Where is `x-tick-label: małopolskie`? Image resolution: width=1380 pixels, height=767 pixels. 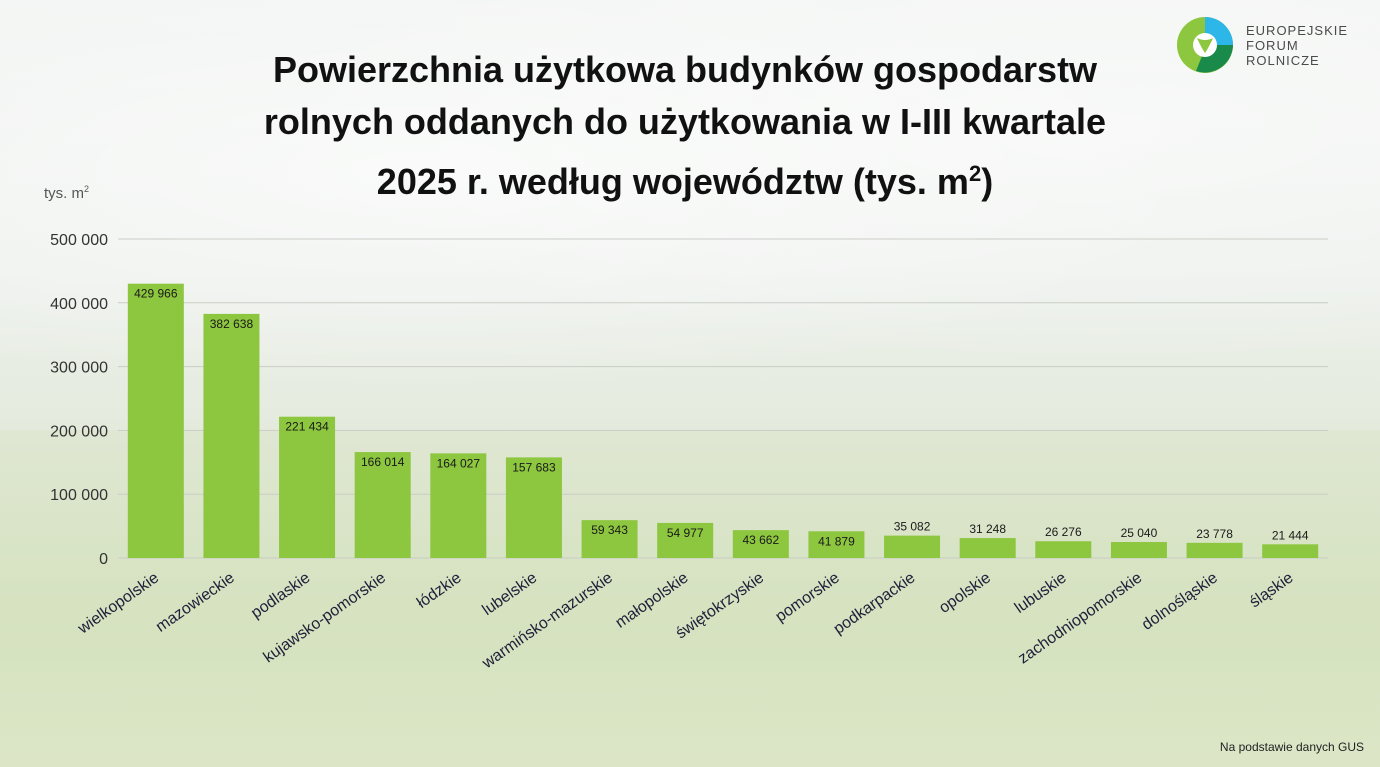
x-tick-label: małopolskie is located at coordinates (652, 600).